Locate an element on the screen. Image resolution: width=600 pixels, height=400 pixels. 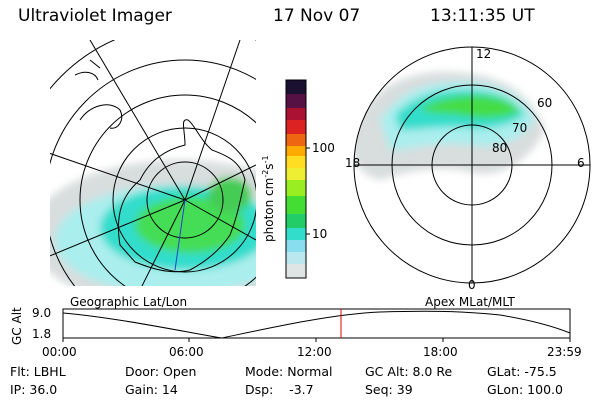
dsp-status: Dsp: -3.7 is located at coordinates (279, 389).